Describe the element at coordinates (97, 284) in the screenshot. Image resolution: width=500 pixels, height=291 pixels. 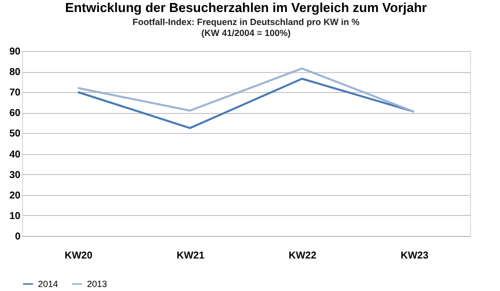
I see `legend-label: 2013` at that location.